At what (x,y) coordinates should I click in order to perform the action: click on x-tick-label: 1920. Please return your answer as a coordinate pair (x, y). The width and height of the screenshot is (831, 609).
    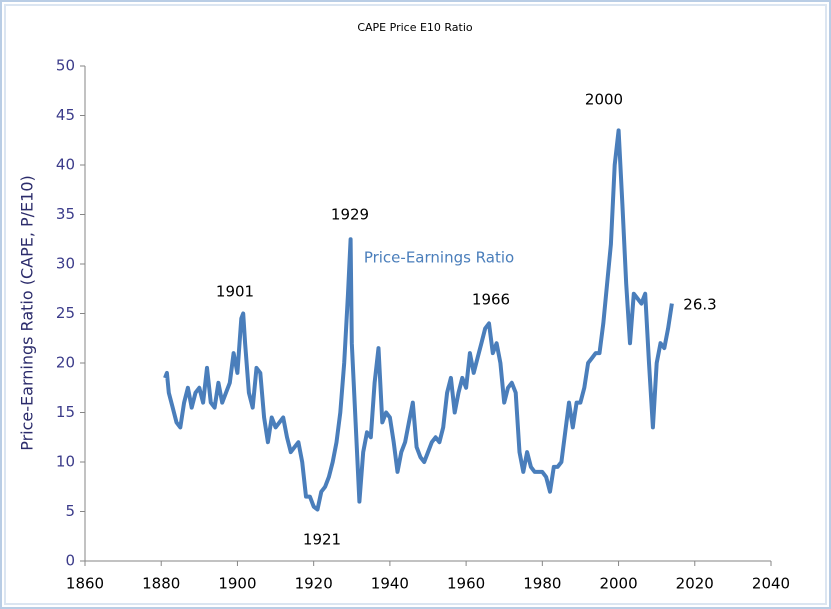
    Looking at the image, I should click on (314, 584).